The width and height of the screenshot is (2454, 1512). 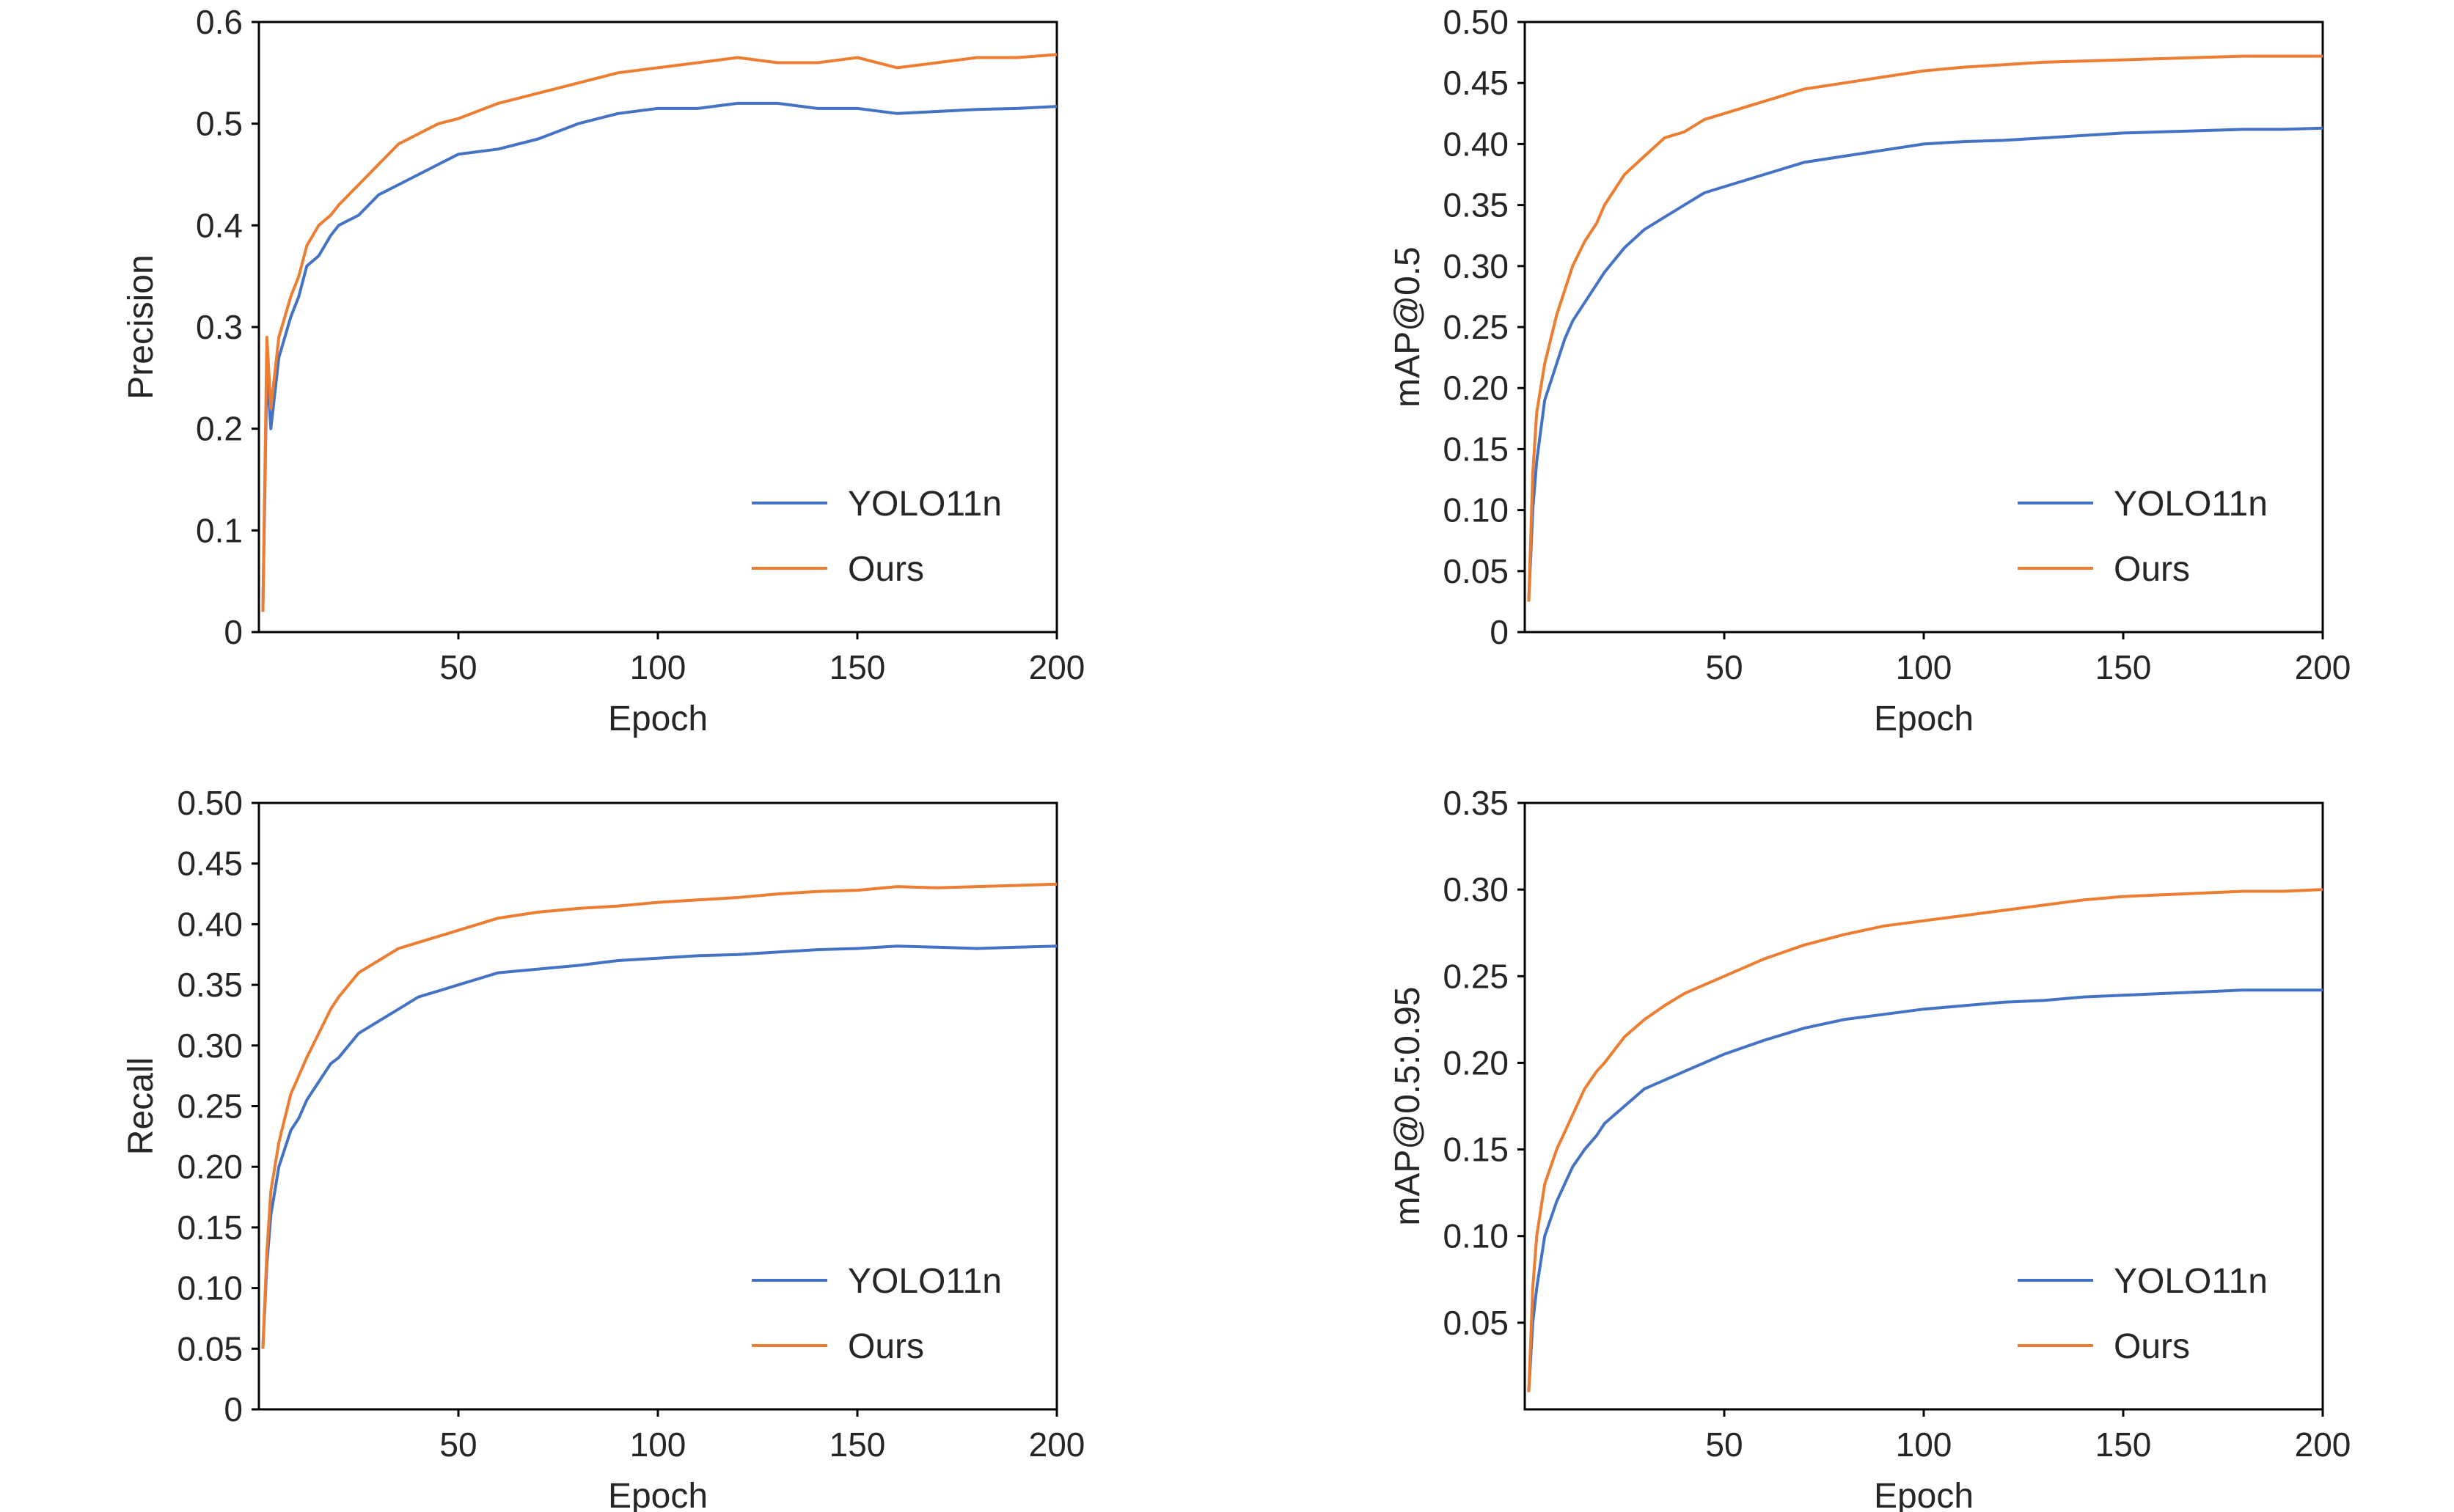 What do you see at coordinates (1407, 1105) in the screenshot?
I see `y-axis-title: mAP@0.5:0.95` at bounding box center [1407, 1105].